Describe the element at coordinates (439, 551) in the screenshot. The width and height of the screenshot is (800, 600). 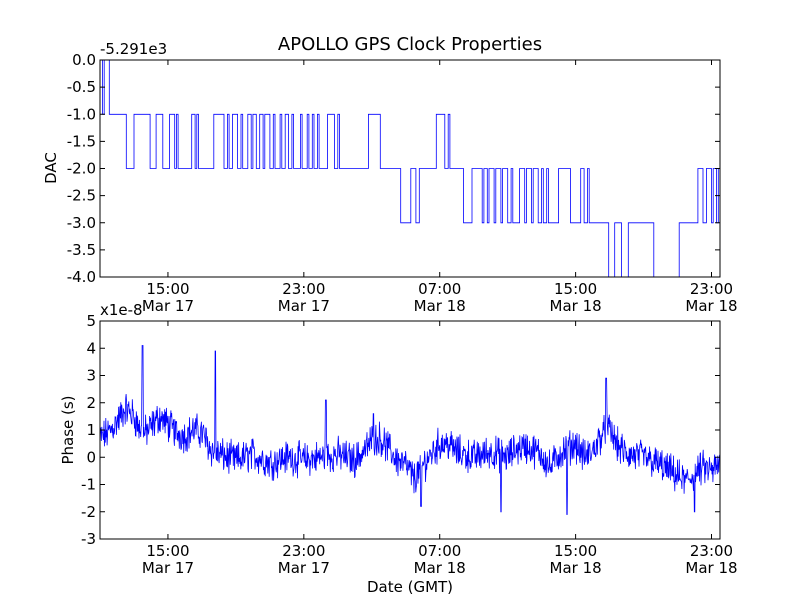
I see `phase-x-tick-time: 07:00` at that location.